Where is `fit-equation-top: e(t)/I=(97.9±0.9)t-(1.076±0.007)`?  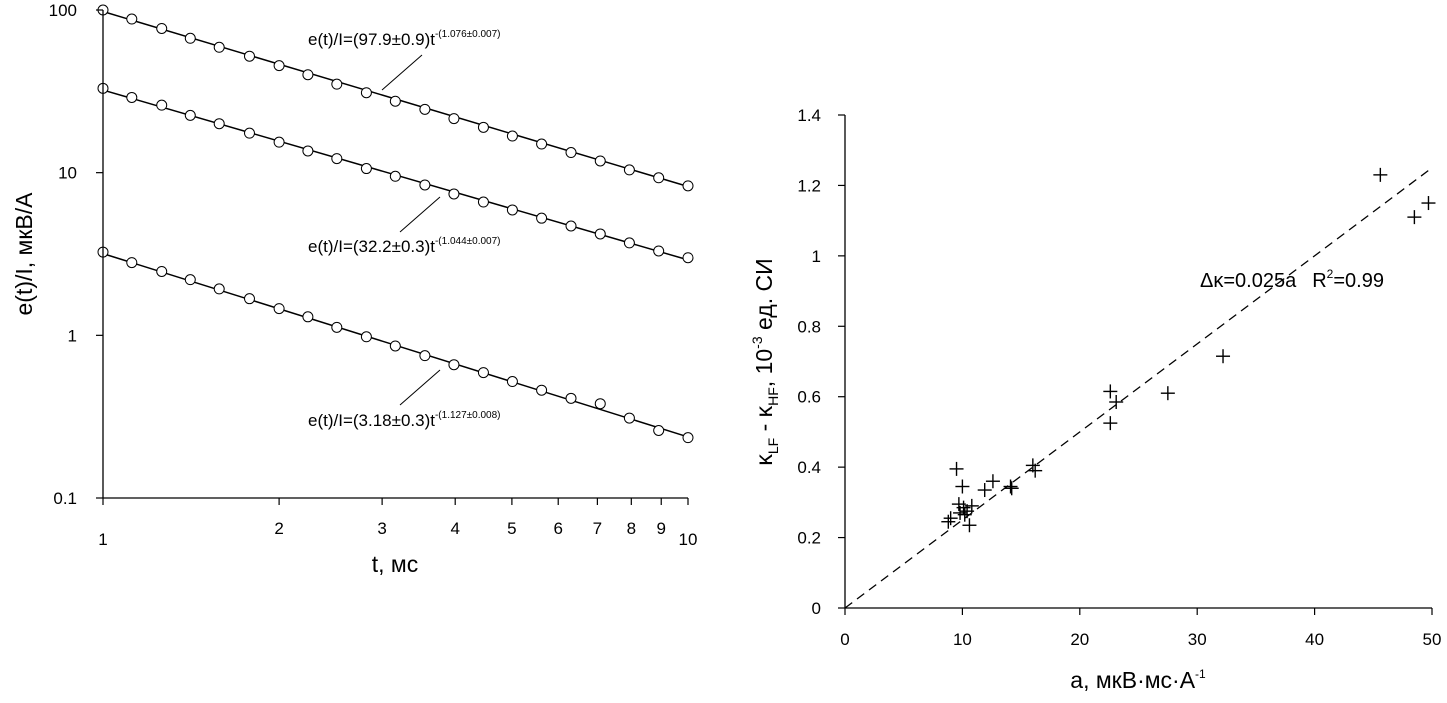
fit-equation-top: e(t)/I=(97.9±0.9)t-(1.076±0.007) is located at coordinates (404, 39).